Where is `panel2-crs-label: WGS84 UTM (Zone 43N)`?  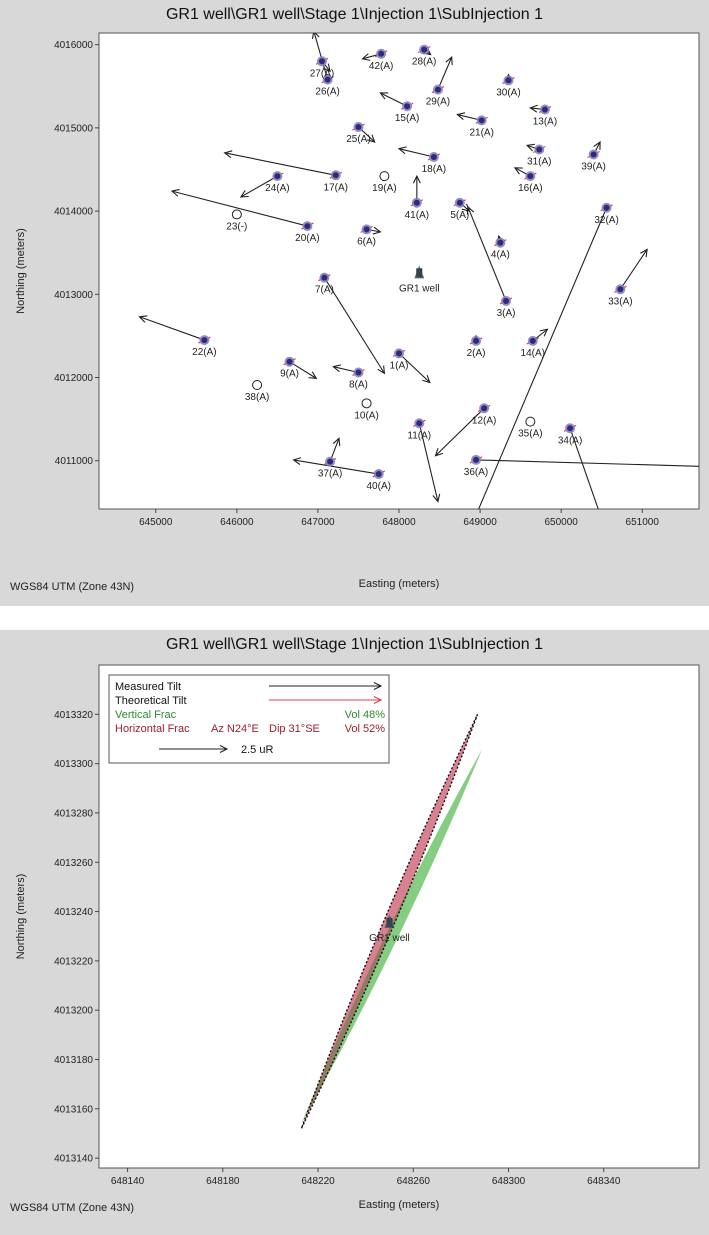
panel2-crs-label: WGS84 UTM (Zone 43N) is located at coordinates (72, 1208).